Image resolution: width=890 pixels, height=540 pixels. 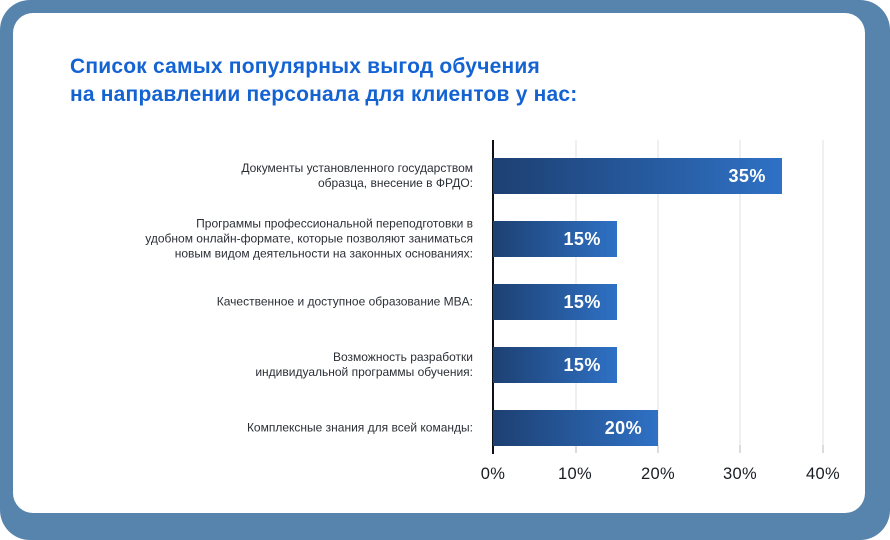 I want to click on x-tick-label: 10%, so click(x=575, y=474).